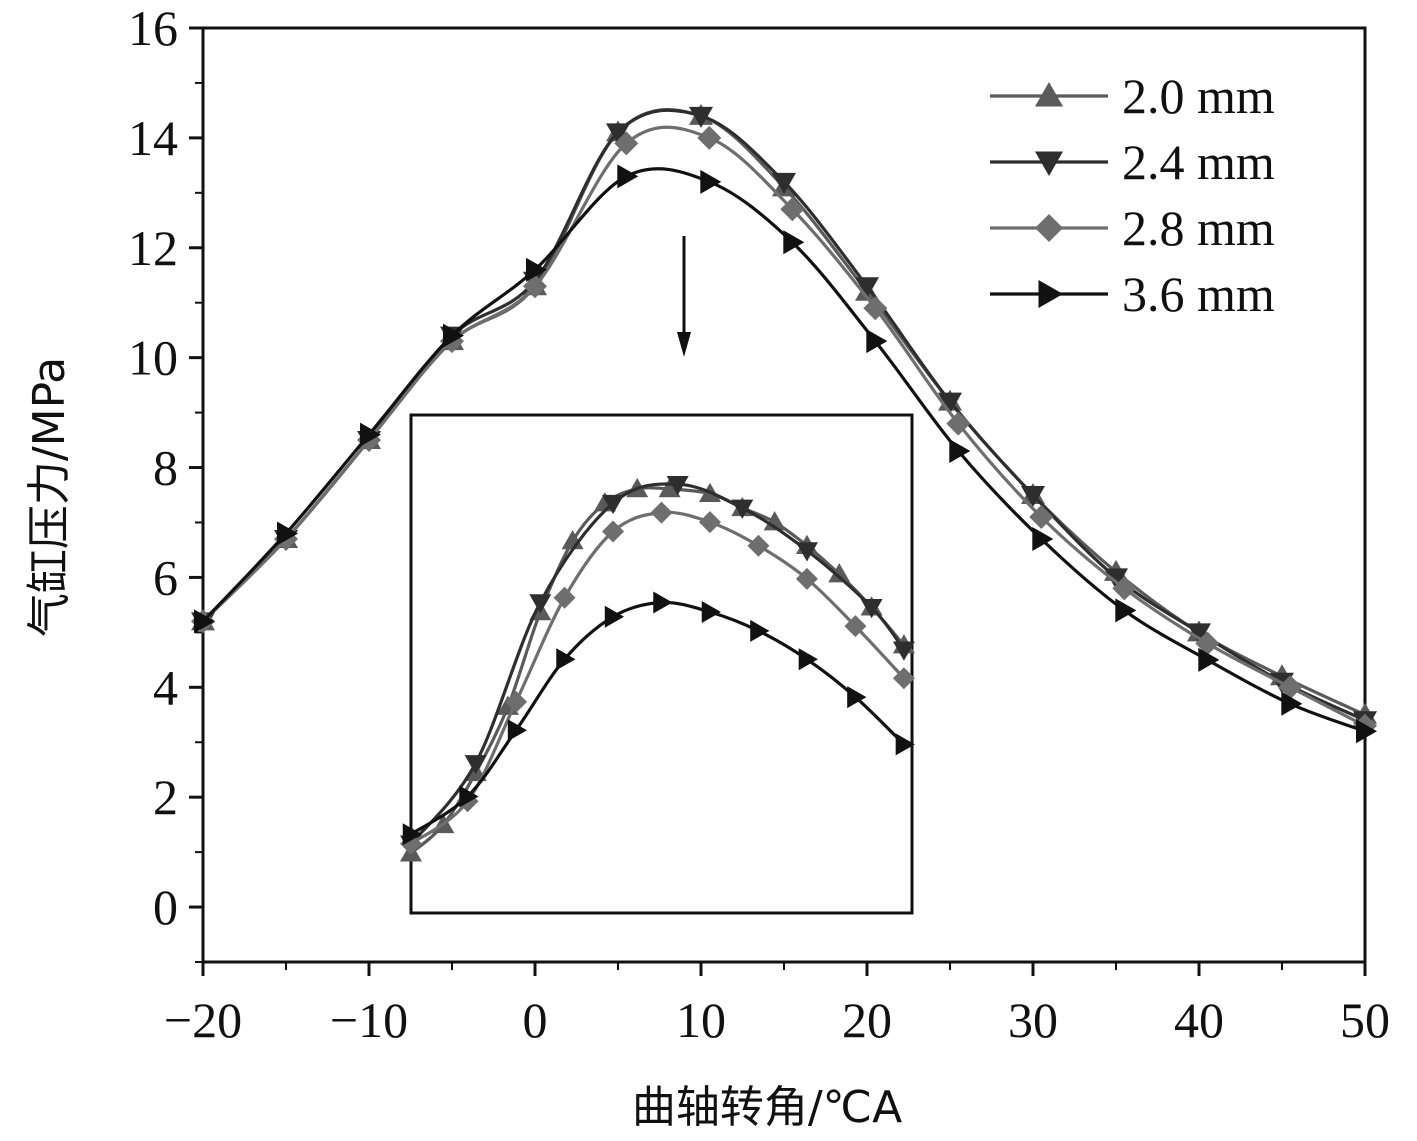 The height and width of the screenshot is (1141, 1417). What do you see at coordinates (203, 1020) in the screenshot?
I see `x-tick-label: −20` at bounding box center [203, 1020].